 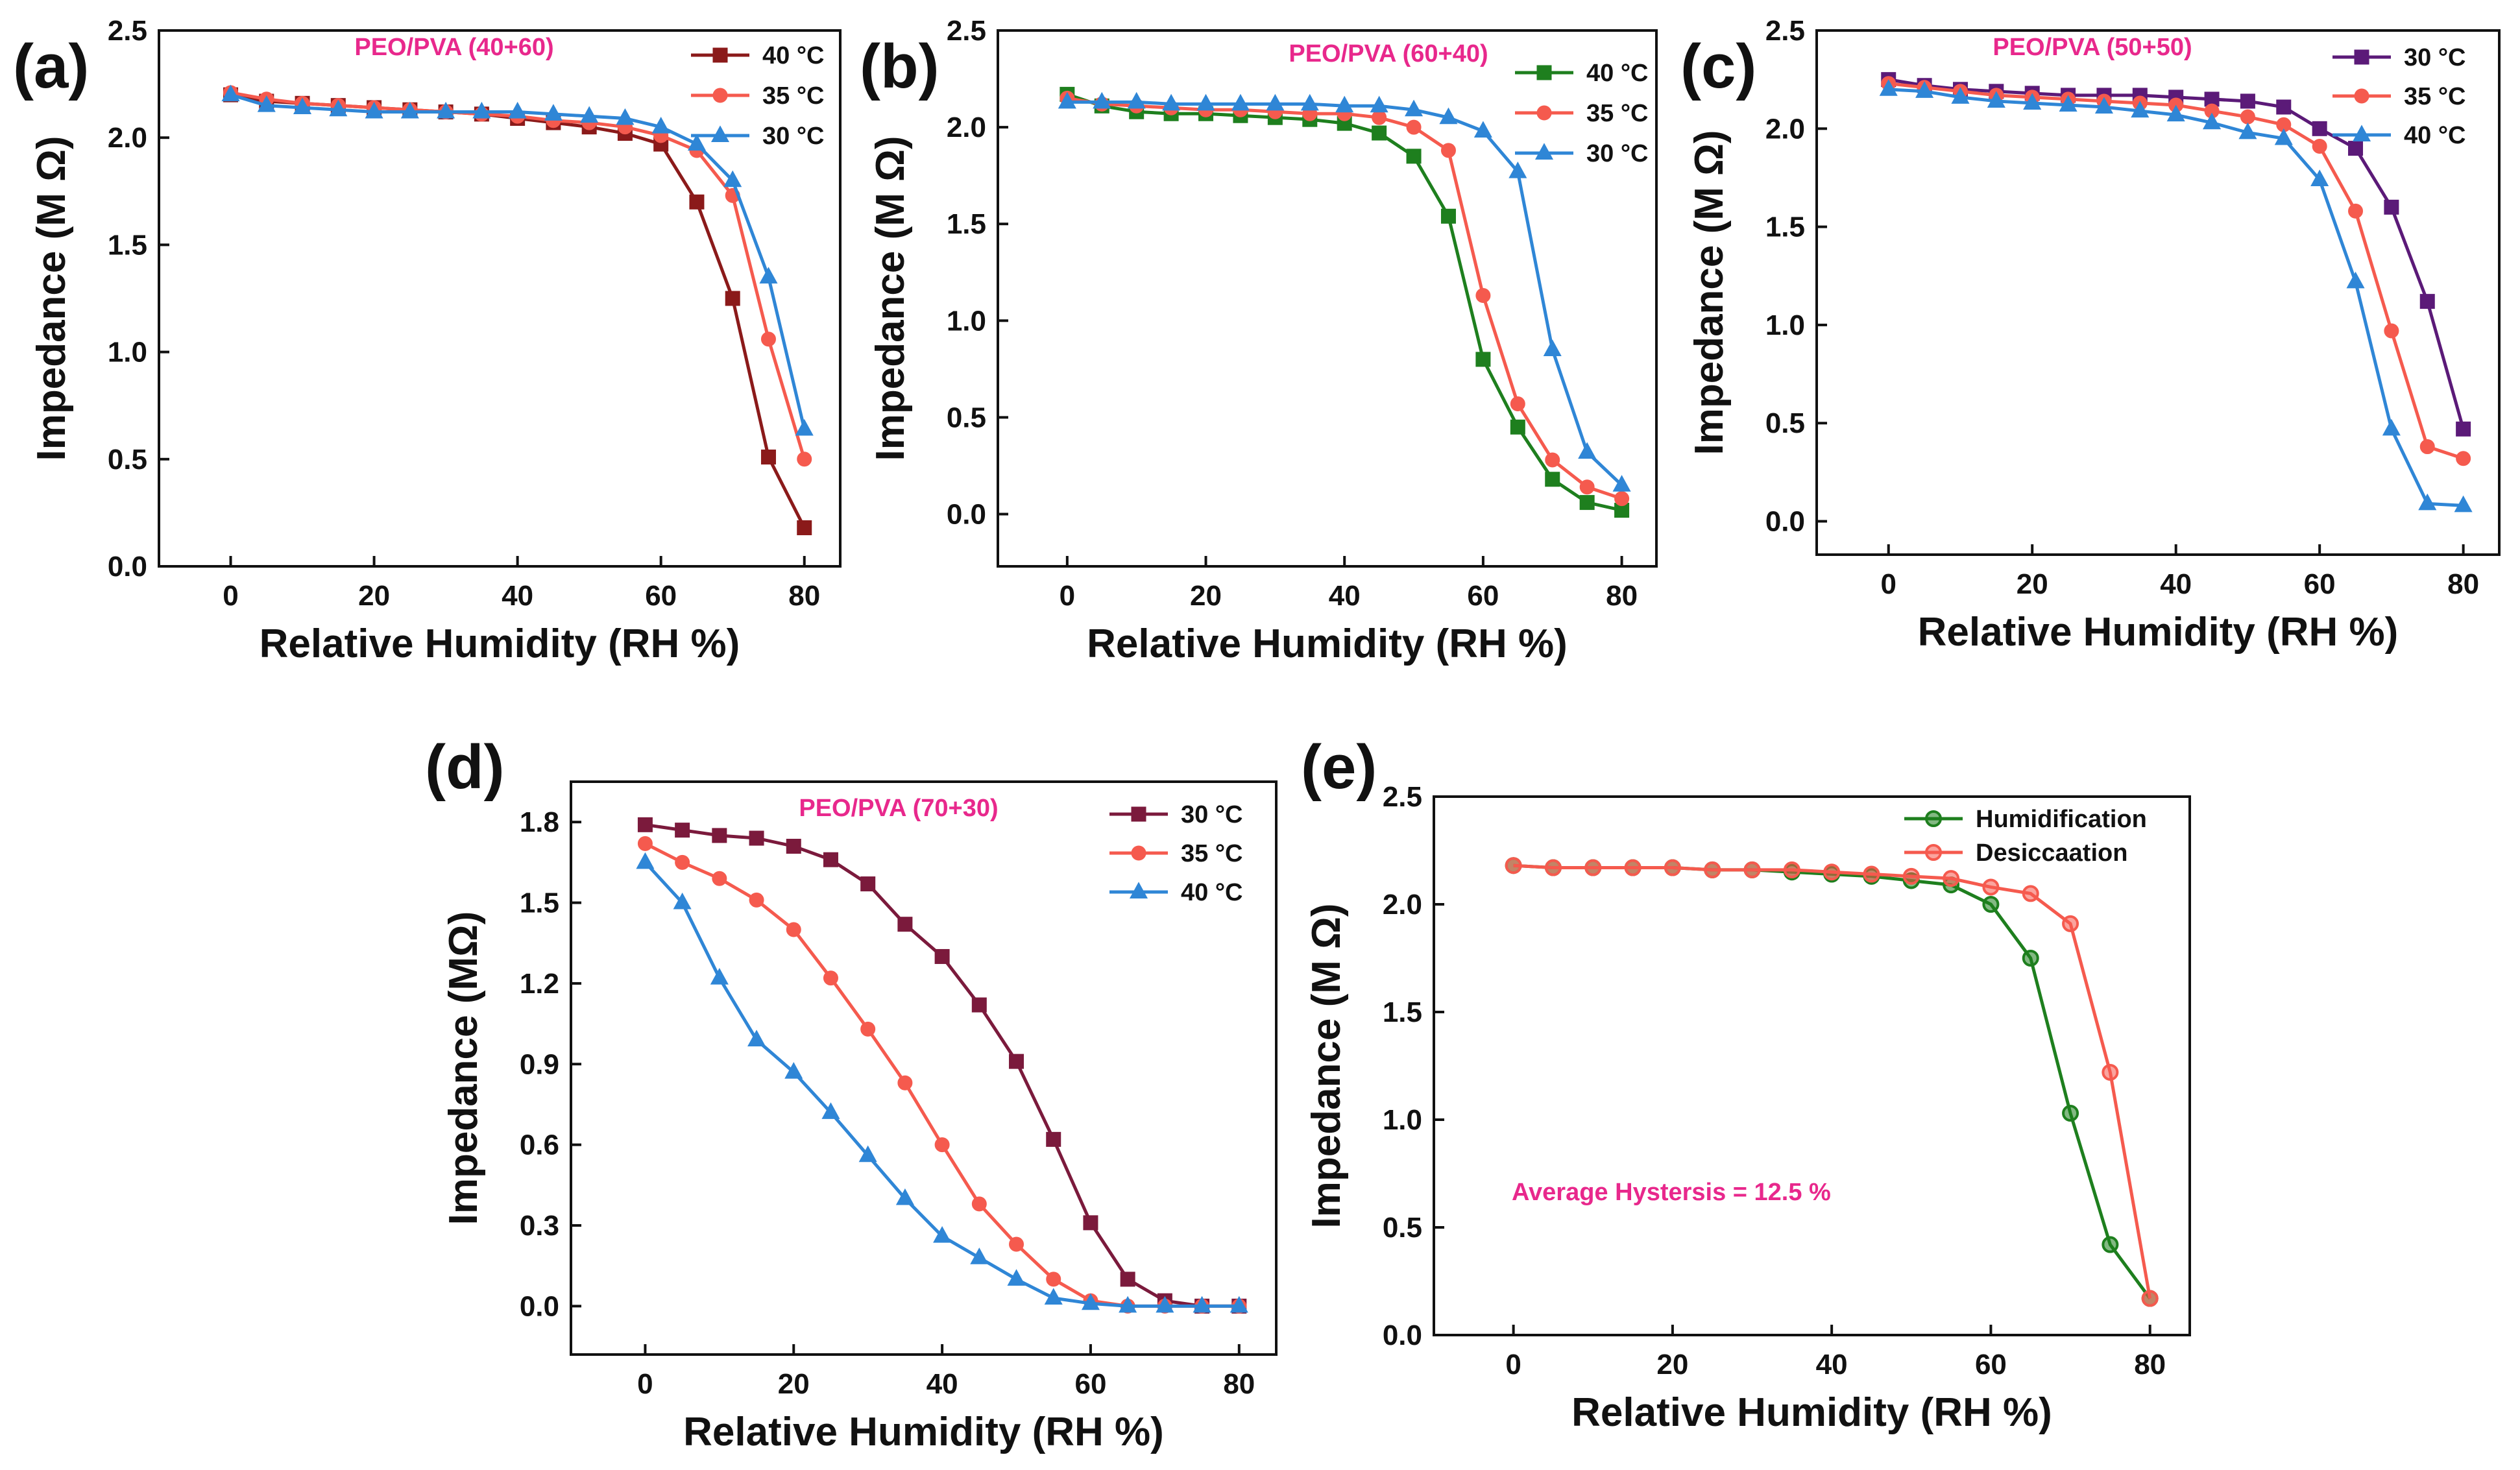 I want to click on legend-item-d-1: 35 °C, so click(x=1175, y=853).